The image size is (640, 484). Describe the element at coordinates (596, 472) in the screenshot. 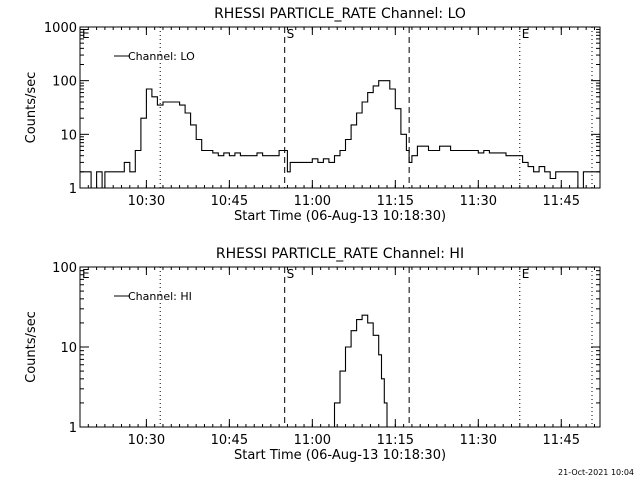

I see `footer-timestamp: 21-Oct-2021 10:04` at that location.